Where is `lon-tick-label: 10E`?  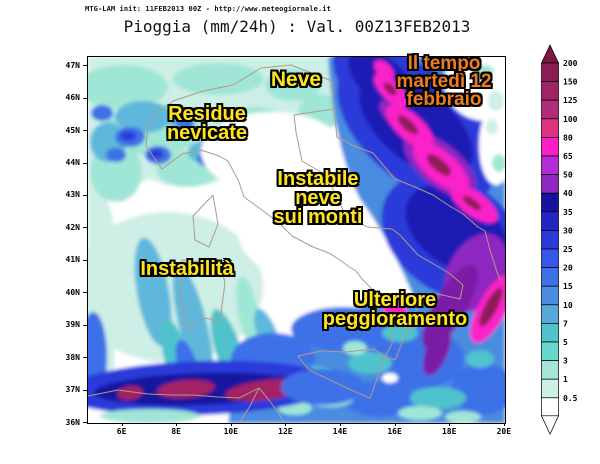 lon-tick-label: 10E is located at coordinates (231, 431).